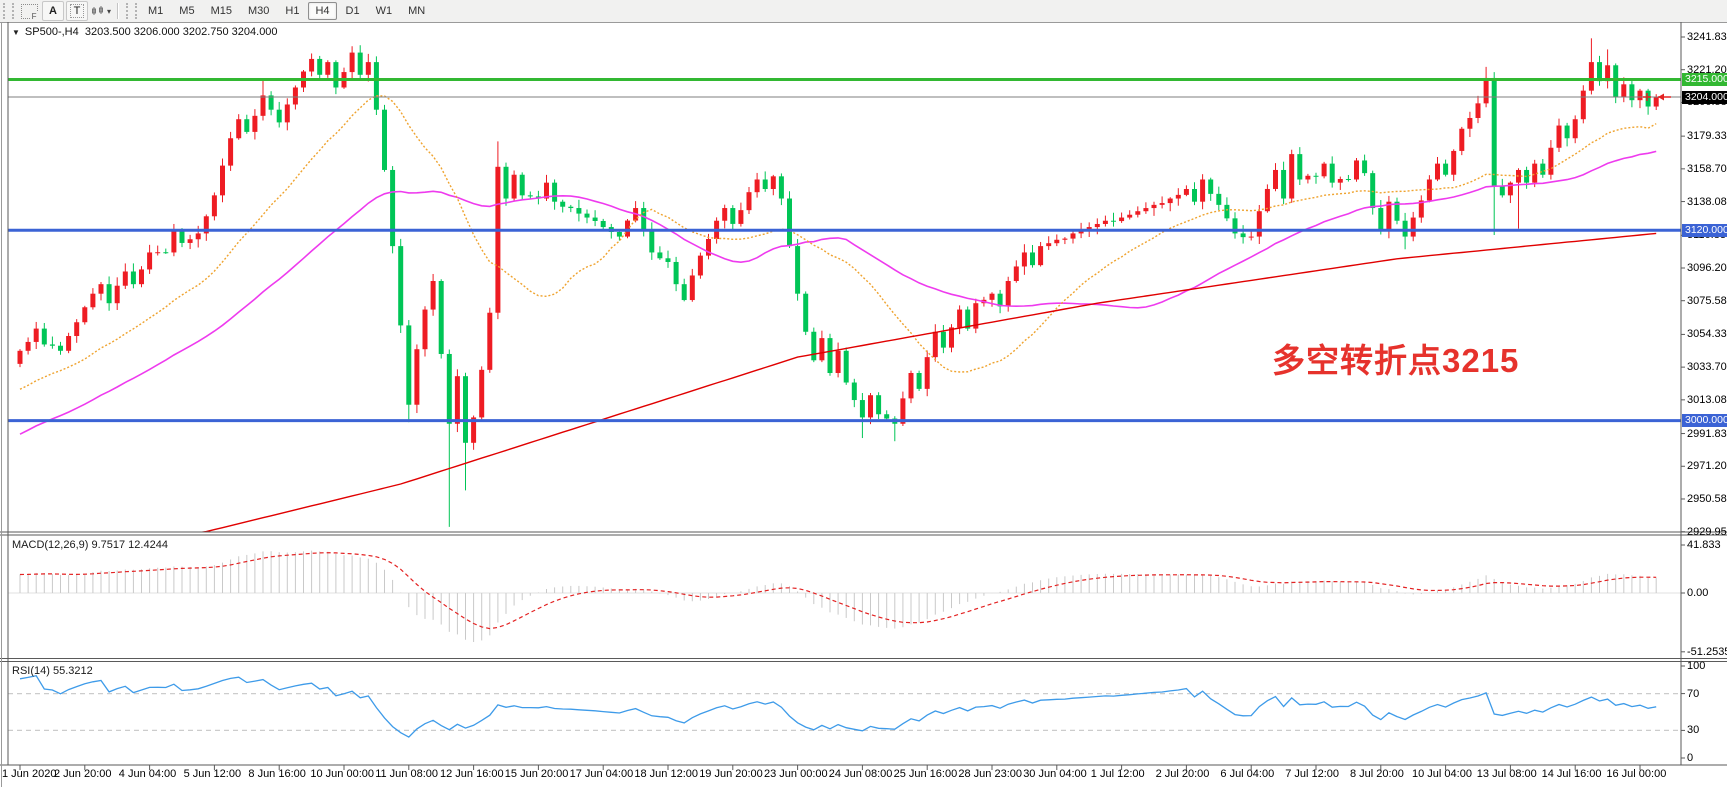 Image resolution: width=1727 pixels, height=787 pixels. What do you see at coordinates (1707, 37) in the screenshot?
I see `price-axis-label: 3241.830` at bounding box center [1707, 37].